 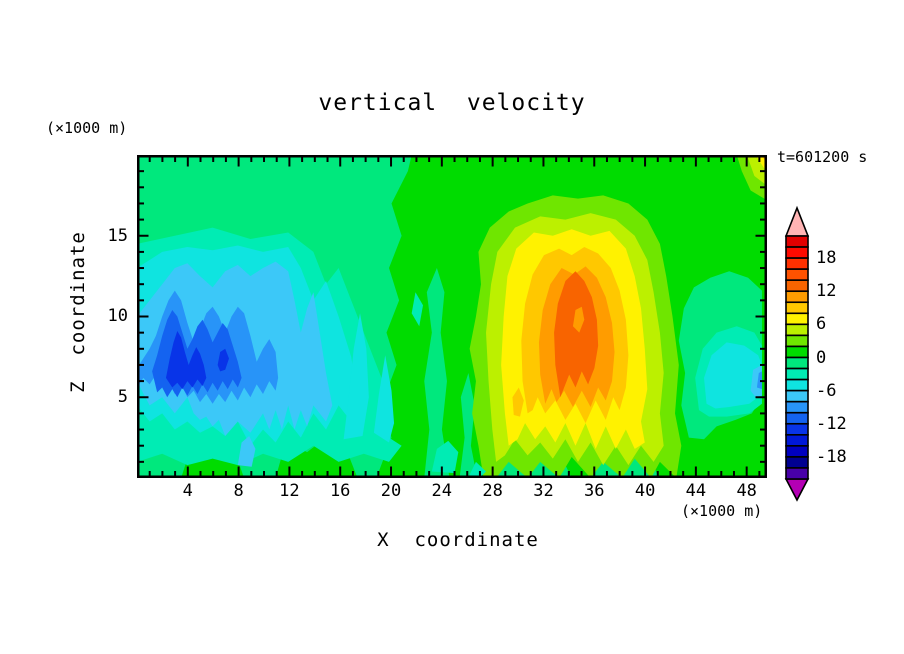 What do you see at coordinates (696, 491) in the screenshot?
I see `x-tick-label: 44` at bounding box center [696, 491].